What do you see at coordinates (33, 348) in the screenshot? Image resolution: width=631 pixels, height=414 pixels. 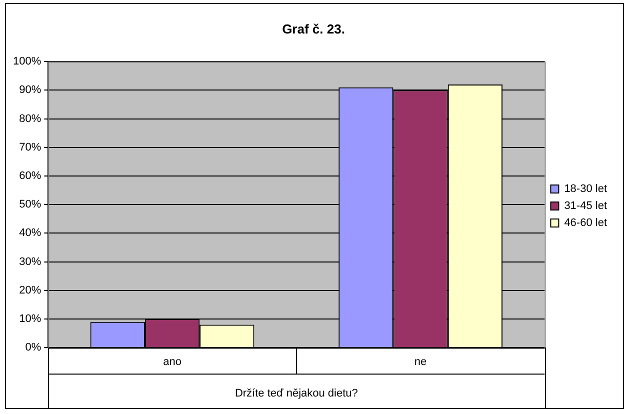 I see `y-tick-label: 0%` at bounding box center [33, 348].